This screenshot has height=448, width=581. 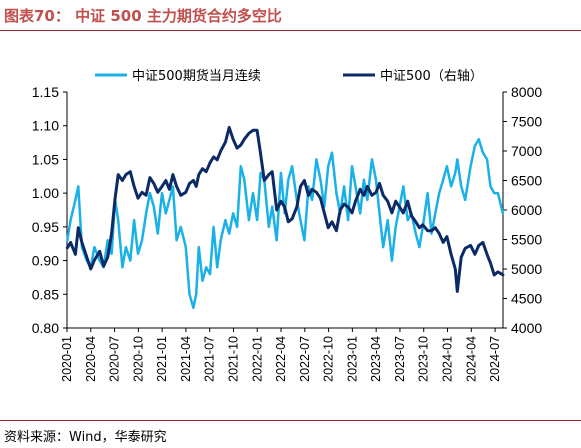 What do you see at coordinates (526, 151) in the screenshot?
I see `y-right-tick-label: 7000` at bounding box center [526, 151].